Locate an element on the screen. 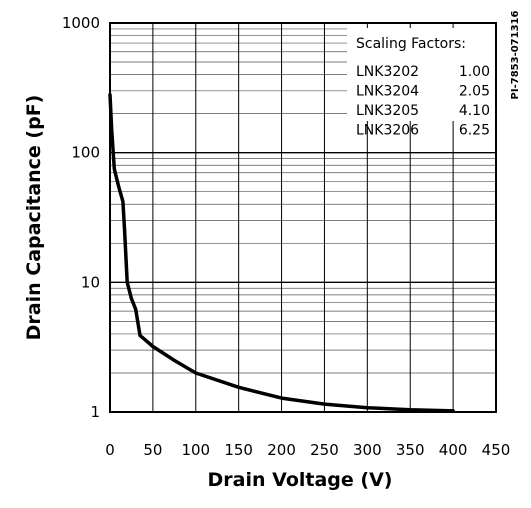 This screenshot has height=508, width=531. legend-background is located at coordinates (421, 74).